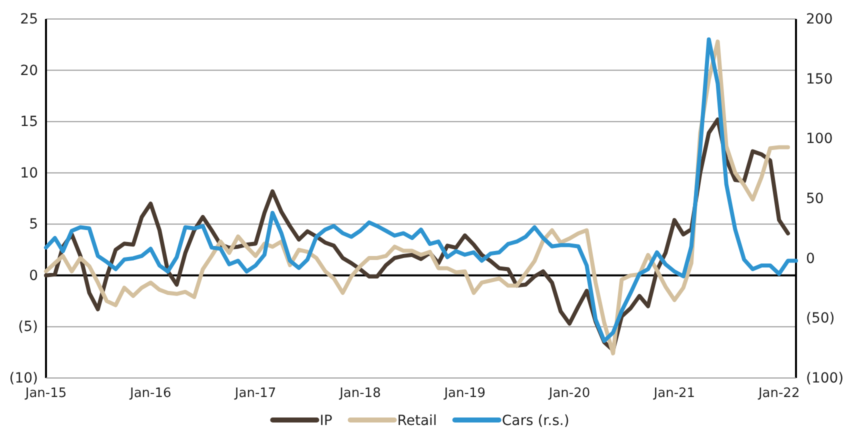  What do you see at coordinates (359, 394) in the screenshot?
I see `x-tick-label: Jan-18` at bounding box center [359, 394].